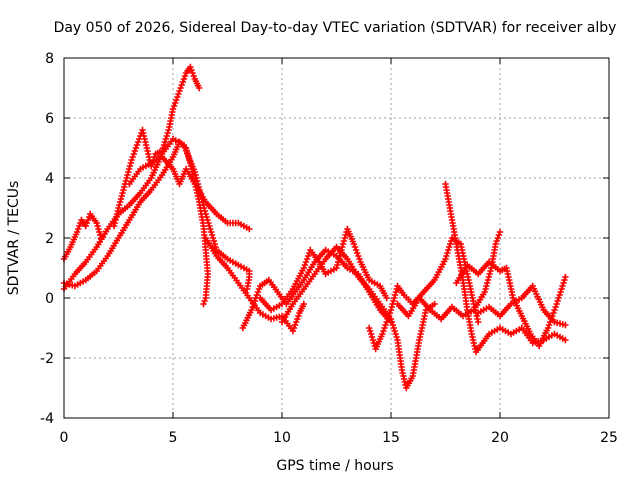 The image size is (640, 480). I want to click on y-tick-label: 8, so click(49, 59).